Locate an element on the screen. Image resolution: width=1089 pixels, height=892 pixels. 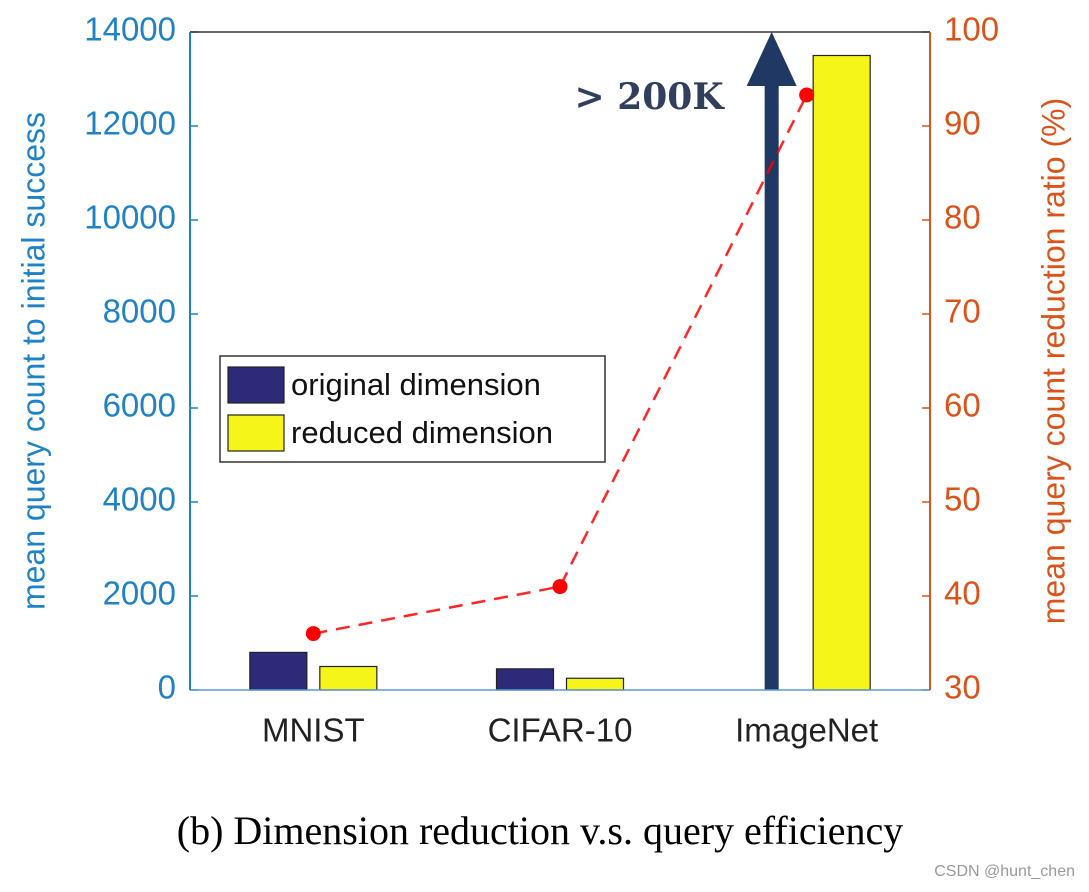
y2-tick-label: 90 is located at coordinates (962, 123).